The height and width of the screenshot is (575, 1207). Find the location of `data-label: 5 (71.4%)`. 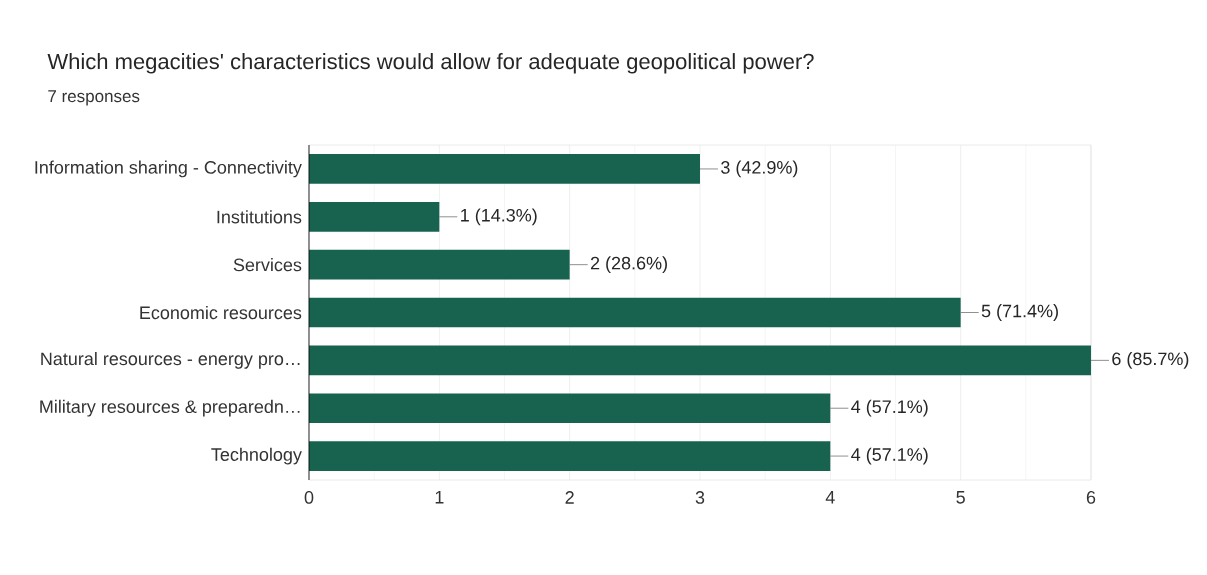

data-label: 5 (71.4%) is located at coordinates (1019, 312).